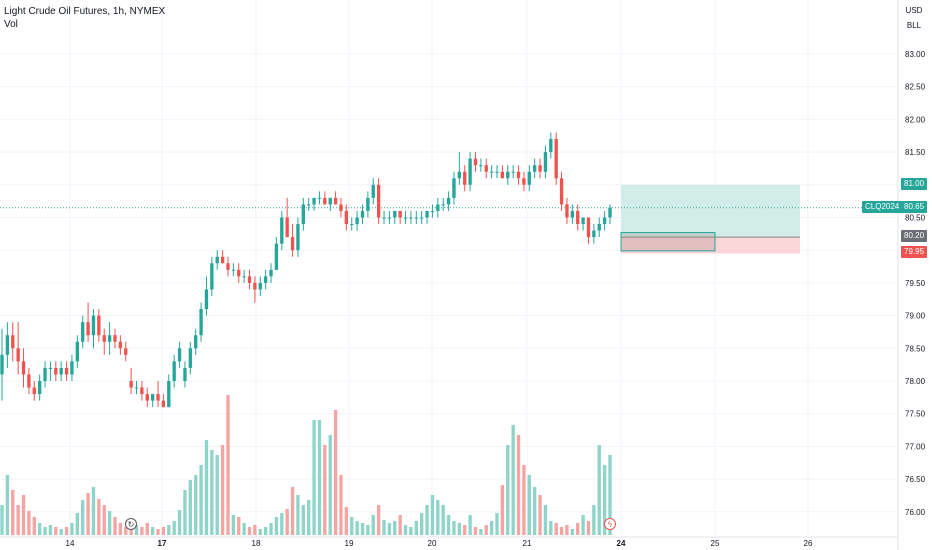  I want to click on price-tick-label: 78.50, so click(915, 348).